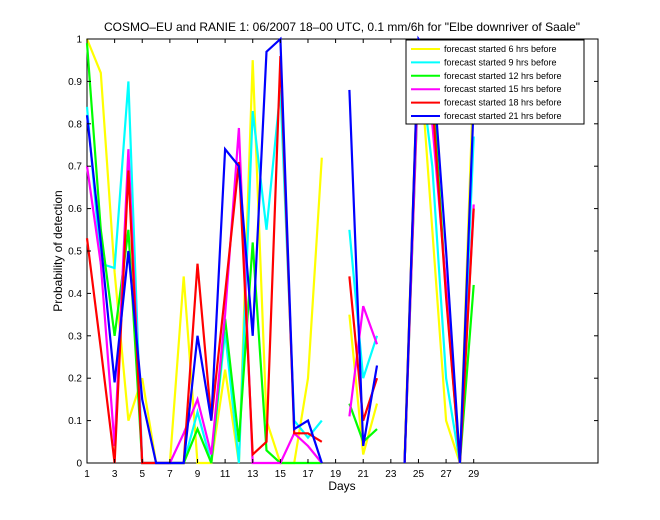 The width and height of the screenshot is (660, 520). I want to click on y-tick-label: 0.8, so click(75, 124).